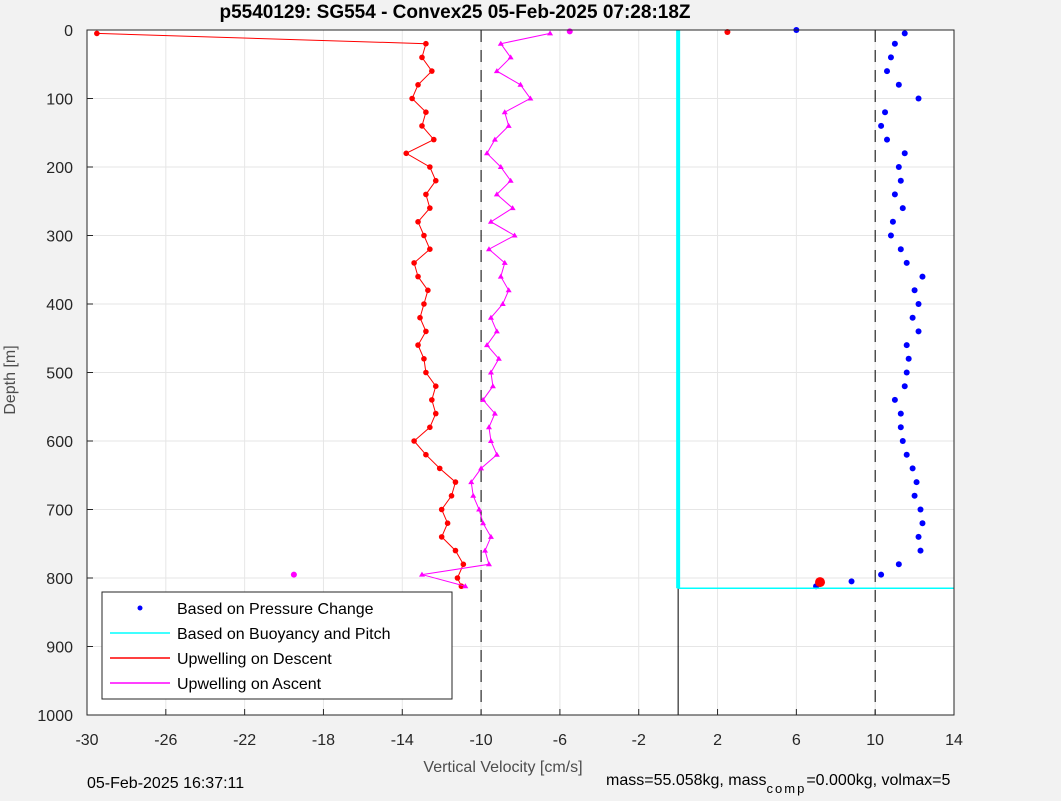  What do you see at coordinates (323, 740) in the screenshot?
I see `x-tick-label: -18` at bounding box center [323, 740].